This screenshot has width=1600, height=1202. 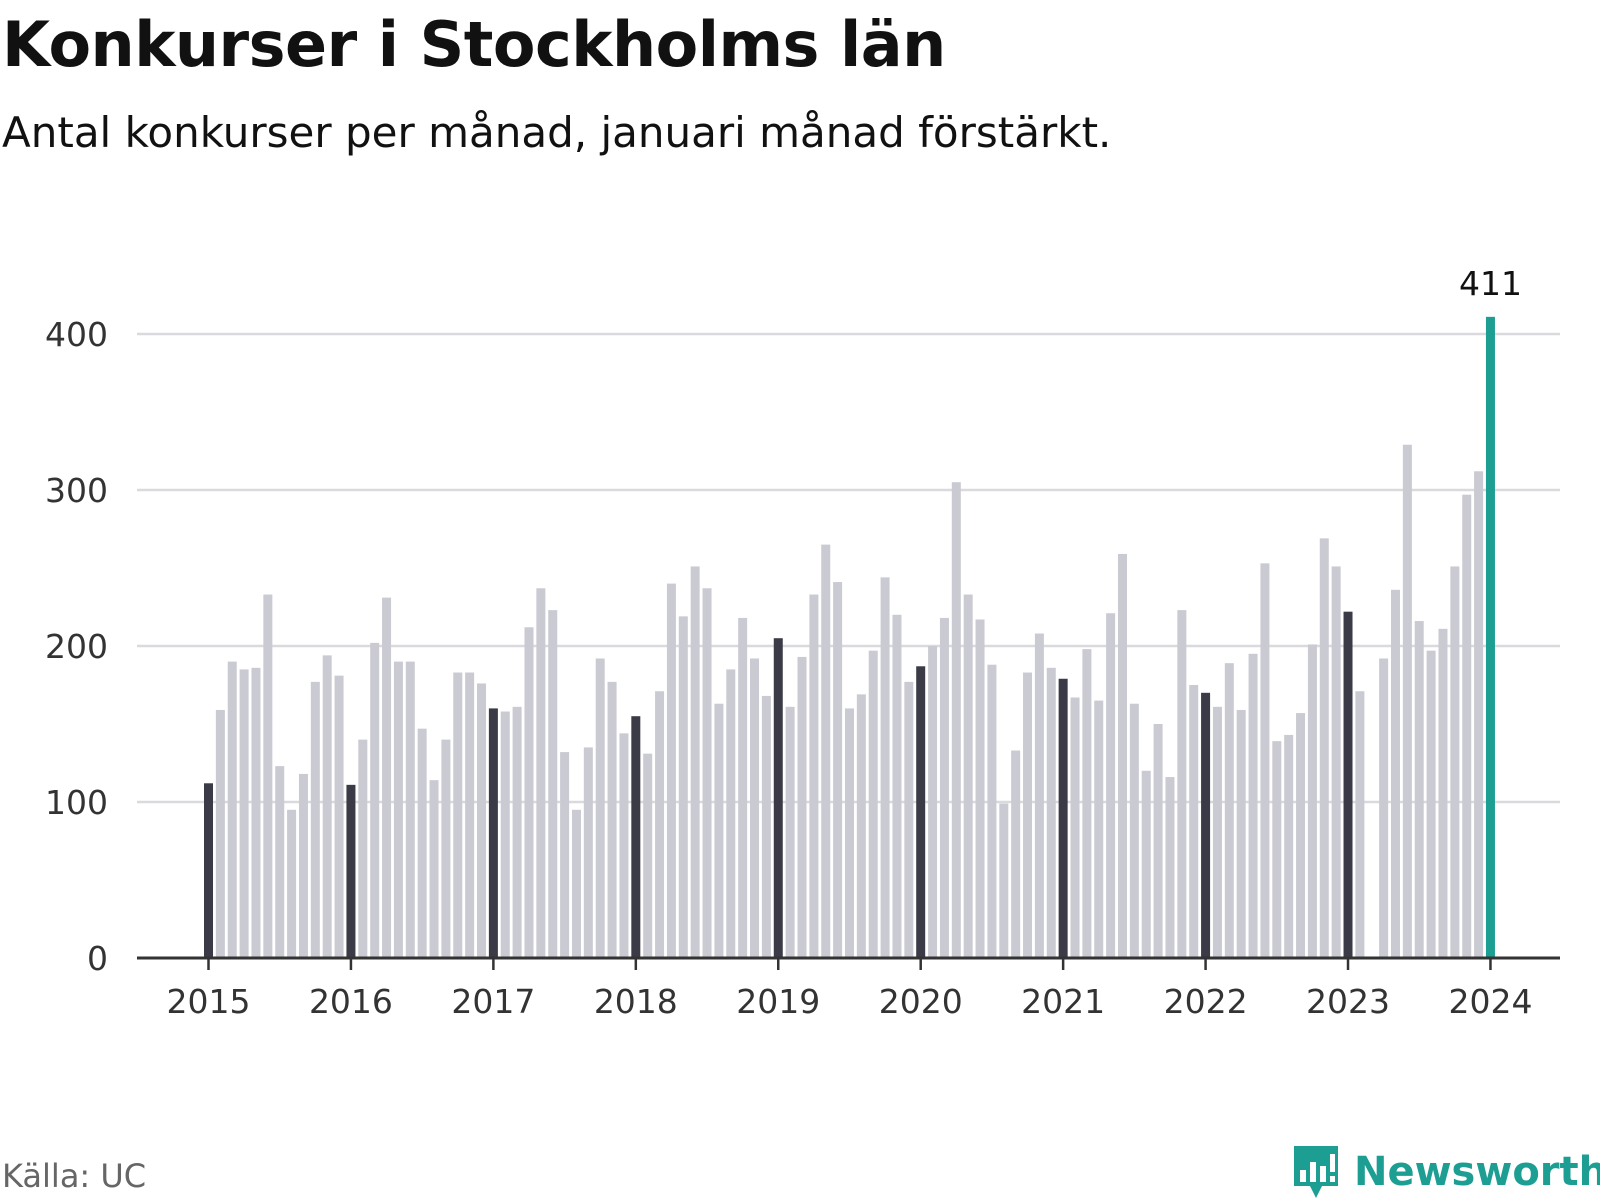 I want to click on latest-value-label: 411, so click(x=1490, y=283).